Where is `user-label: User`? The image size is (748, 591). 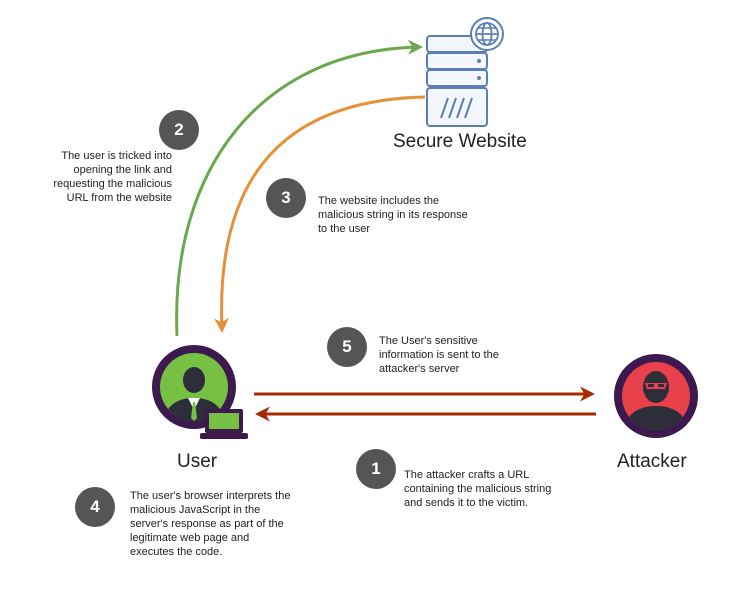 user-label: User is located at coordinates (197, 461).